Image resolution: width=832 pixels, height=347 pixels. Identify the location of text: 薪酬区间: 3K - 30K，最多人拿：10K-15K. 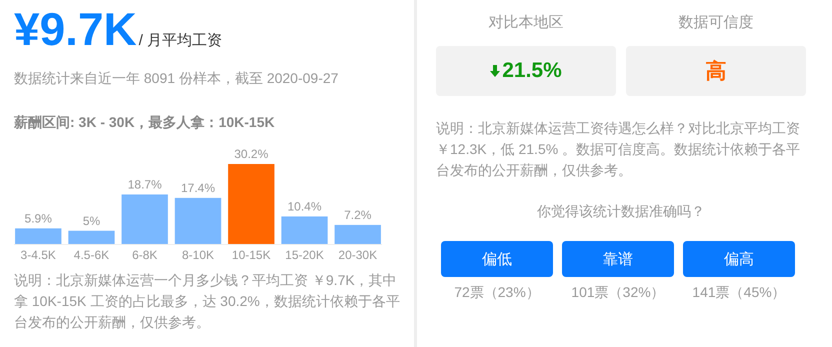
(144, 123).